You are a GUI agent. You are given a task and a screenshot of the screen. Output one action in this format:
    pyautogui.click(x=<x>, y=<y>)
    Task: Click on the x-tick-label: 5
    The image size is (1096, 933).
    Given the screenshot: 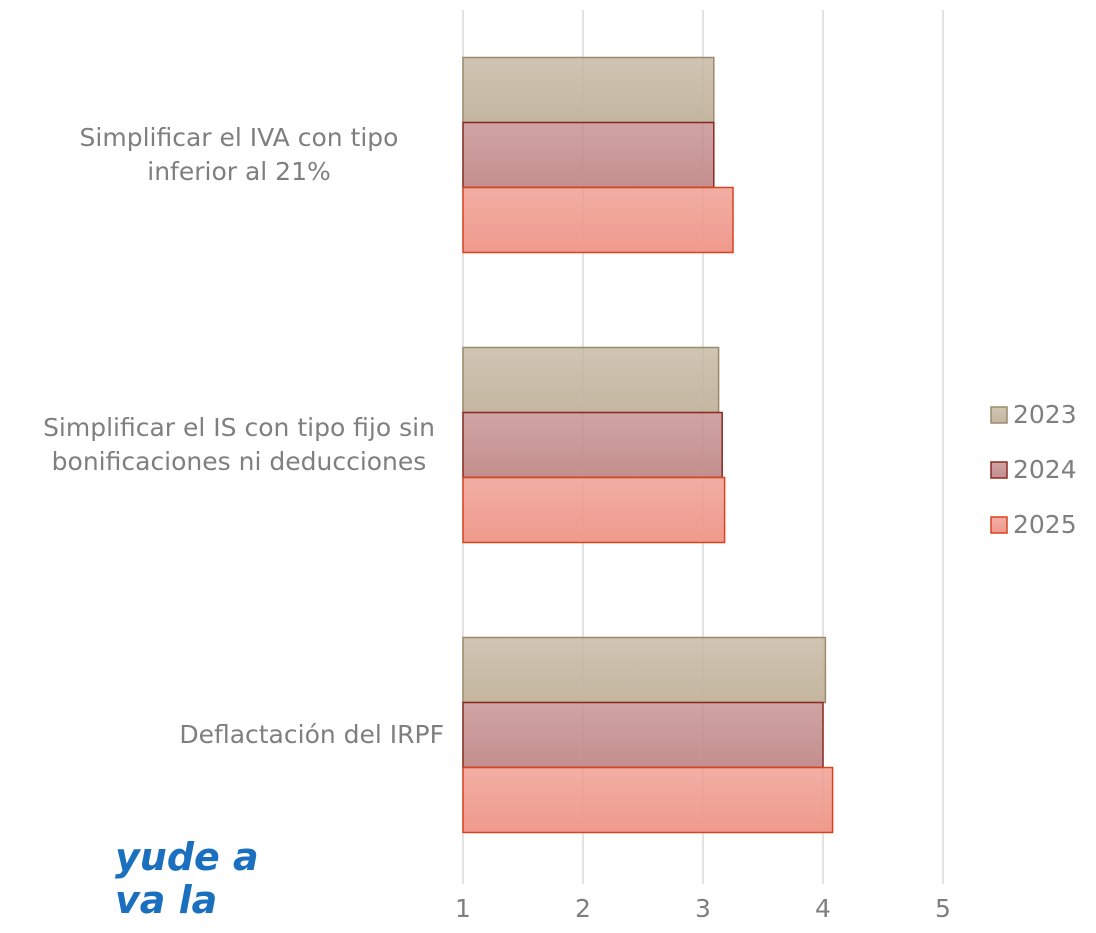 What is the action you would take?
    pyautogui.click(x=943, y=908)
    